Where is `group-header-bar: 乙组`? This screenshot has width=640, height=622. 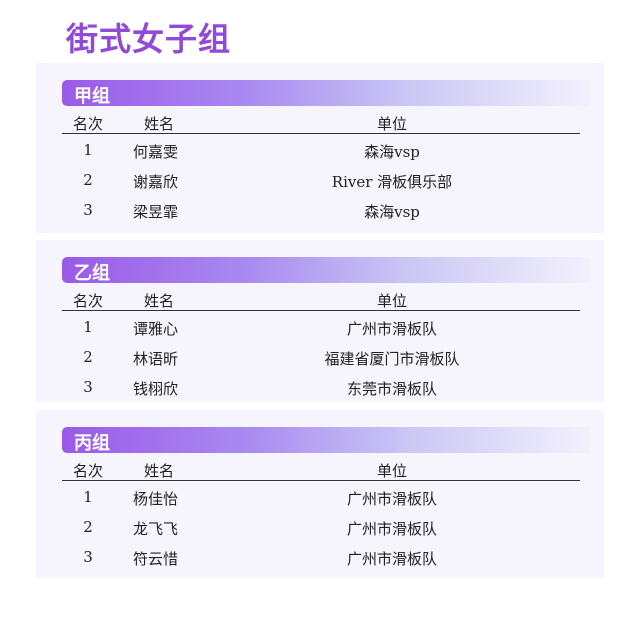 group-header-bar: 乙组 is located at coordinates (326, 270).